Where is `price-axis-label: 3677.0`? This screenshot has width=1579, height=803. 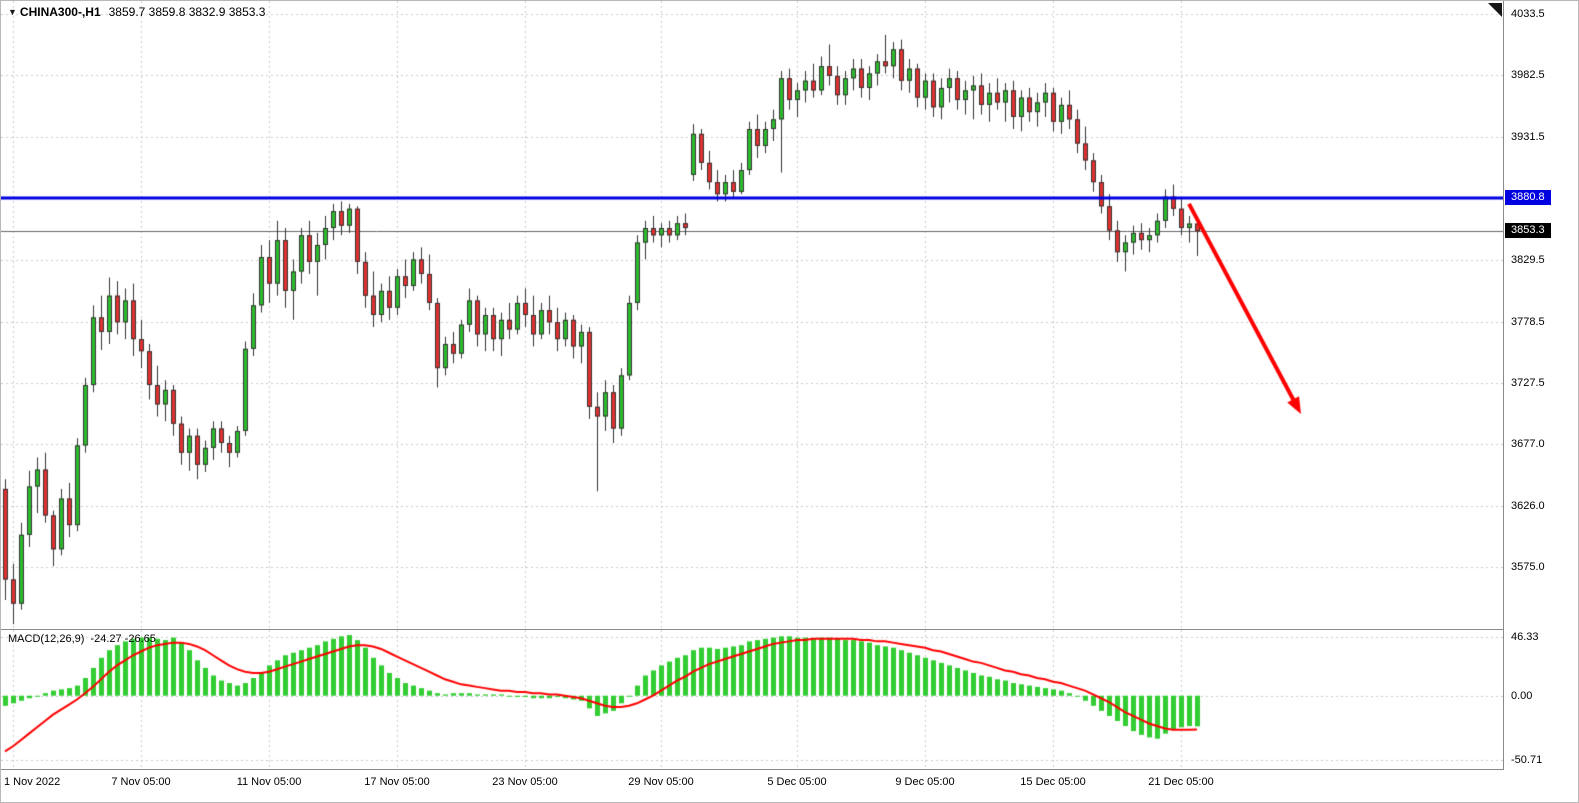
price-axis-label: 3677.0 is located at coordinates (1528, 444).